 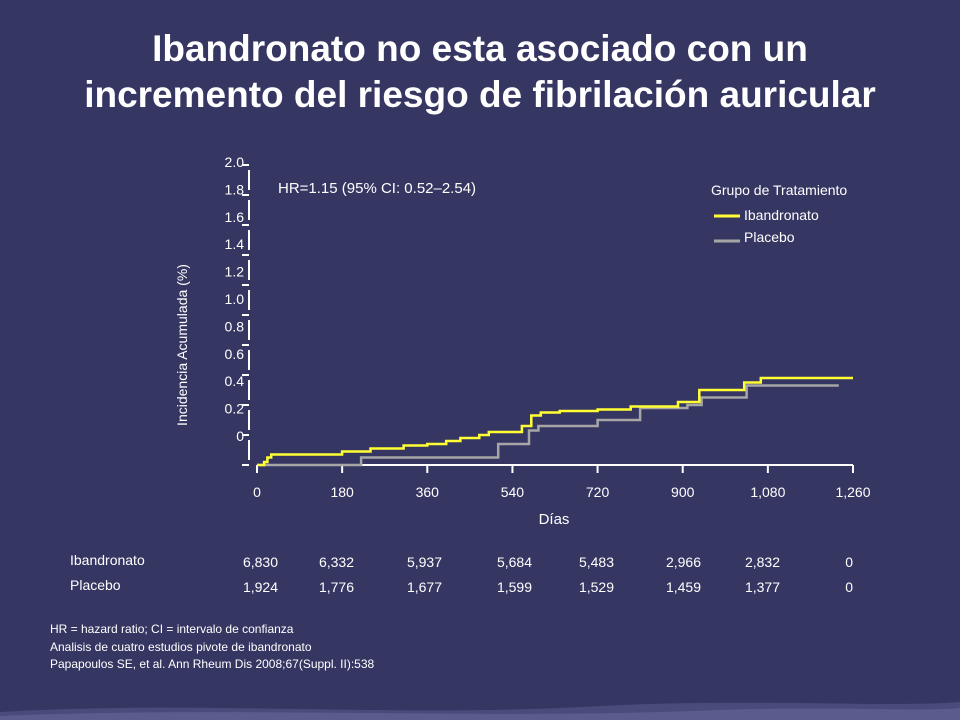 I want to click on risk-cell: 1,459, so click(x=683, y=587).